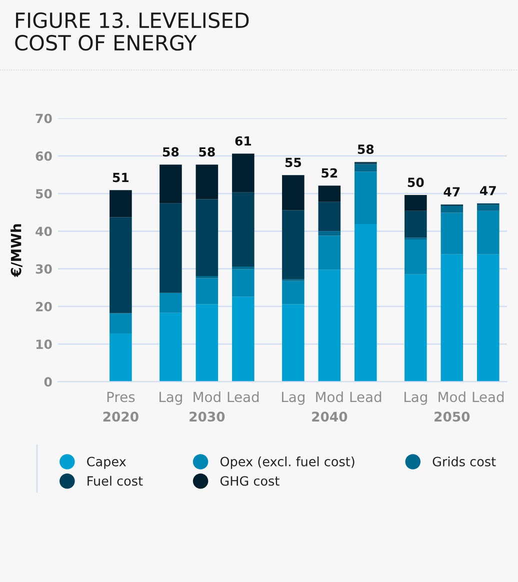 The width and height of the screenshot is (518, 582). I want to click on total-label: 52, so click(330, 173).